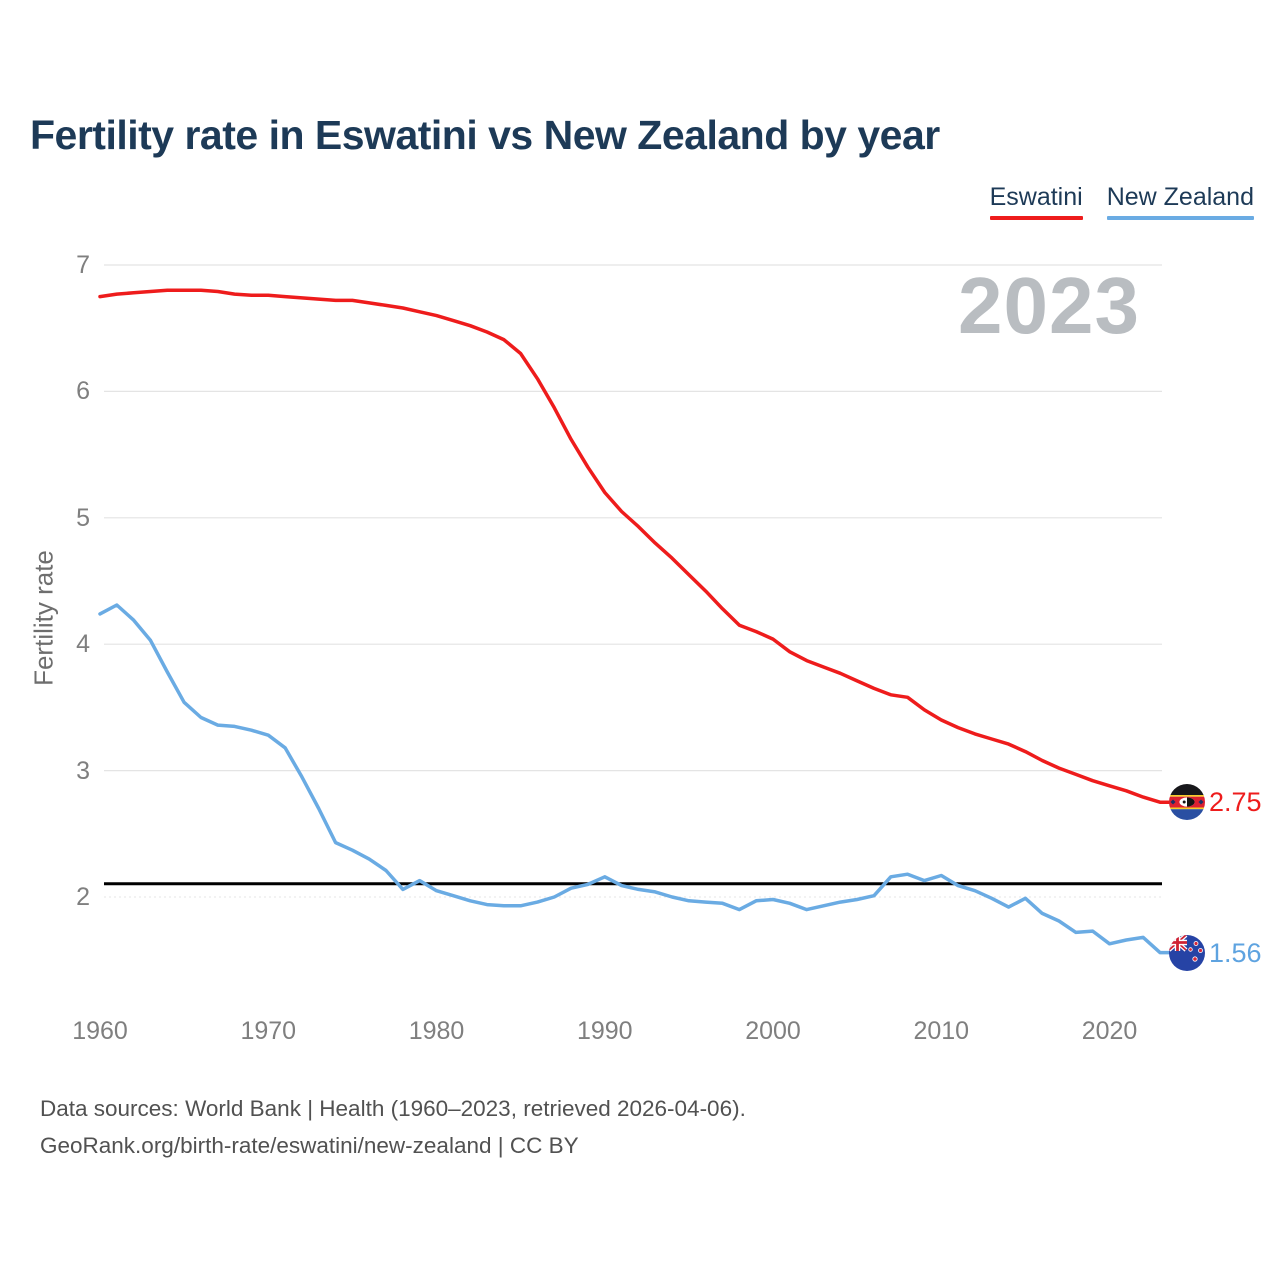 The image size is (1280, 1280). I want to click on x-tick-2000: 2000, so click(773, 1031).